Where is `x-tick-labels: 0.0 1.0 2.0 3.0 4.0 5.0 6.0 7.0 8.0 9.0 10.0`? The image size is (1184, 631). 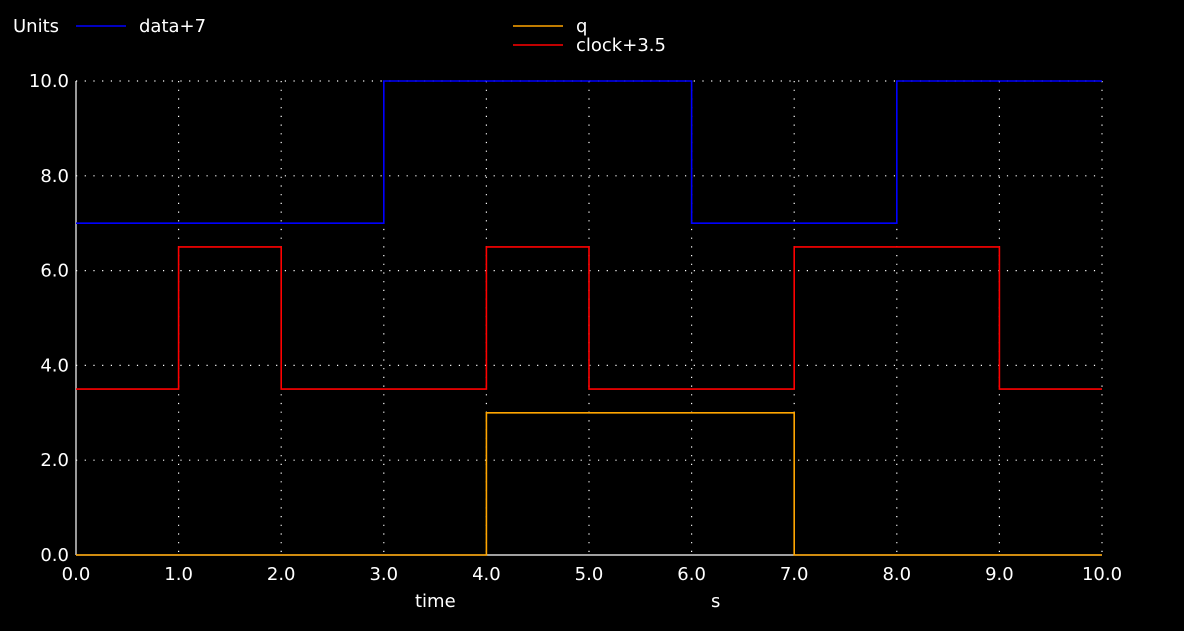
x-tick-labels: 0.0 1.0 2.0 3.0 4.0 5.0 6.0 7.0 8.0 9.0 10.0 is located at coordinates (592, 574).